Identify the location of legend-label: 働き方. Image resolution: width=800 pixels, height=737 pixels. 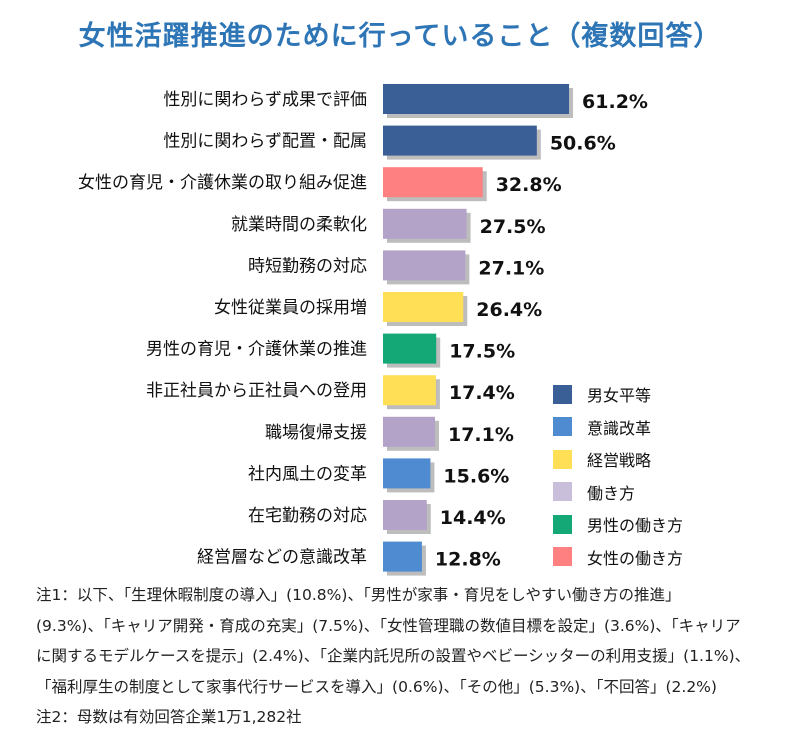
(611, 493).